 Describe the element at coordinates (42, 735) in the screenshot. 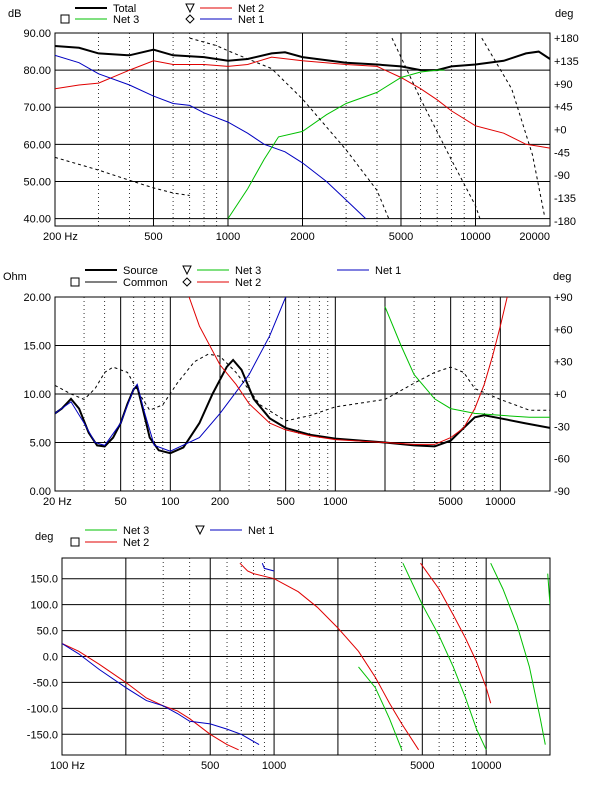

I see `y-tick-label: -150.0` at that location.